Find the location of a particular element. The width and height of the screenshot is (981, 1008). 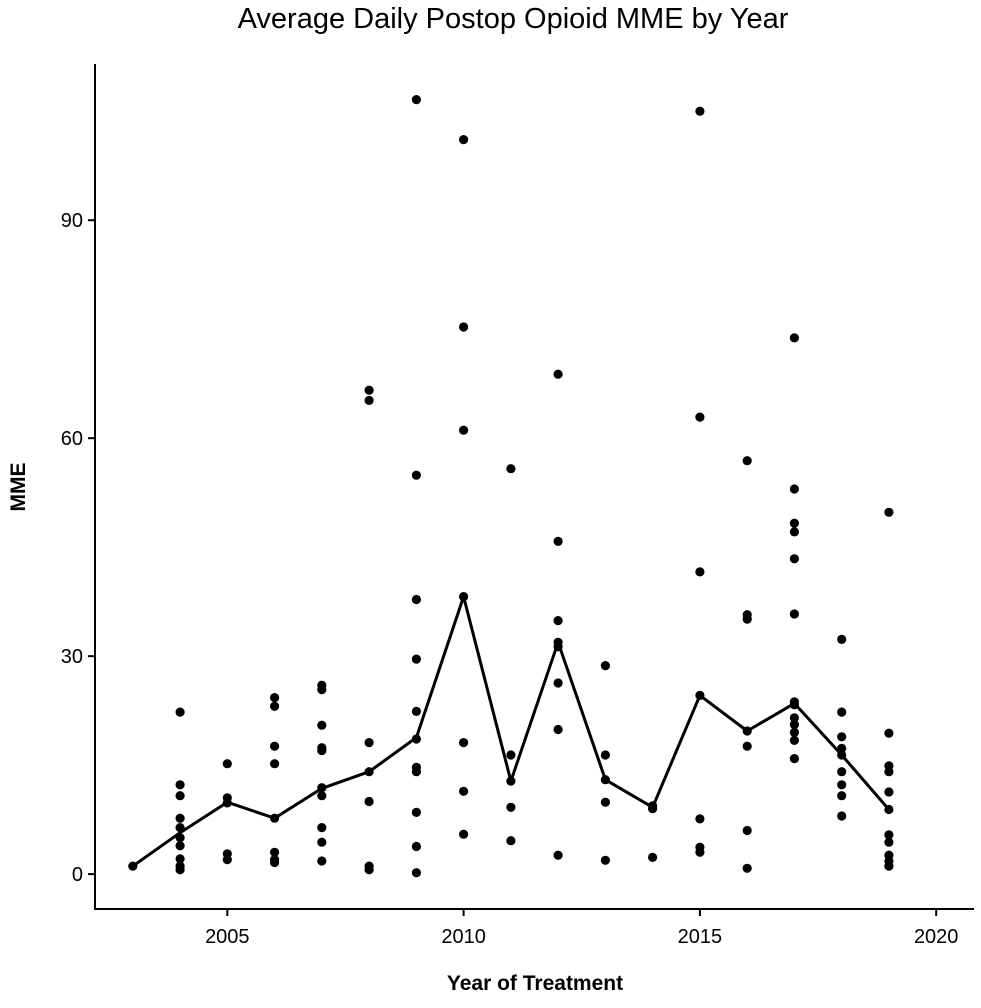

y-tick-label: 30 is located at coordinates (72, 657).